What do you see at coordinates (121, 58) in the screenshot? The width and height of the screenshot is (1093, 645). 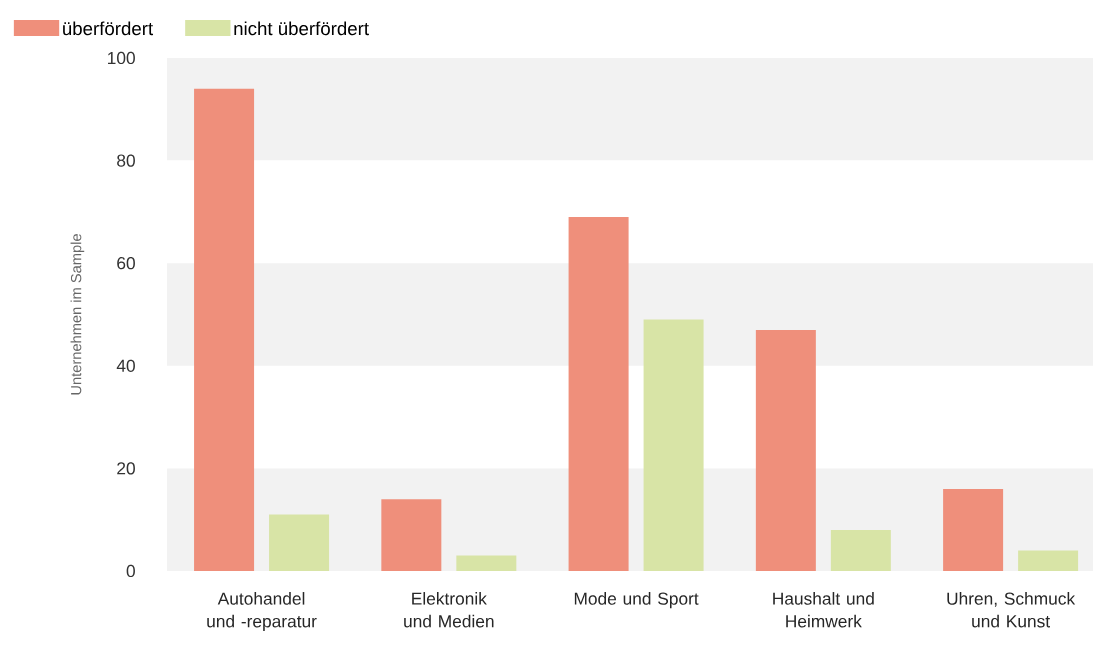 I see `y-tick-label: 100` at bounding box center [121, 58].